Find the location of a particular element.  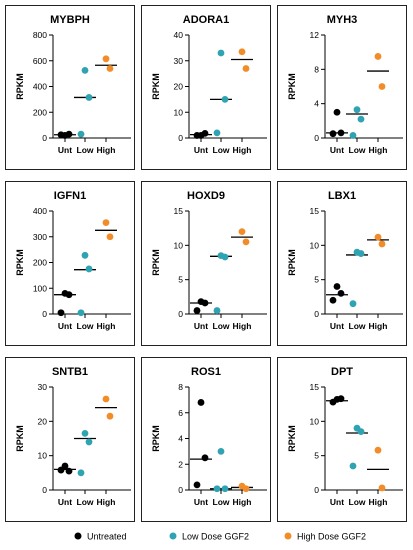

chart-title: MYH3 is located at coordinates (342, 20).